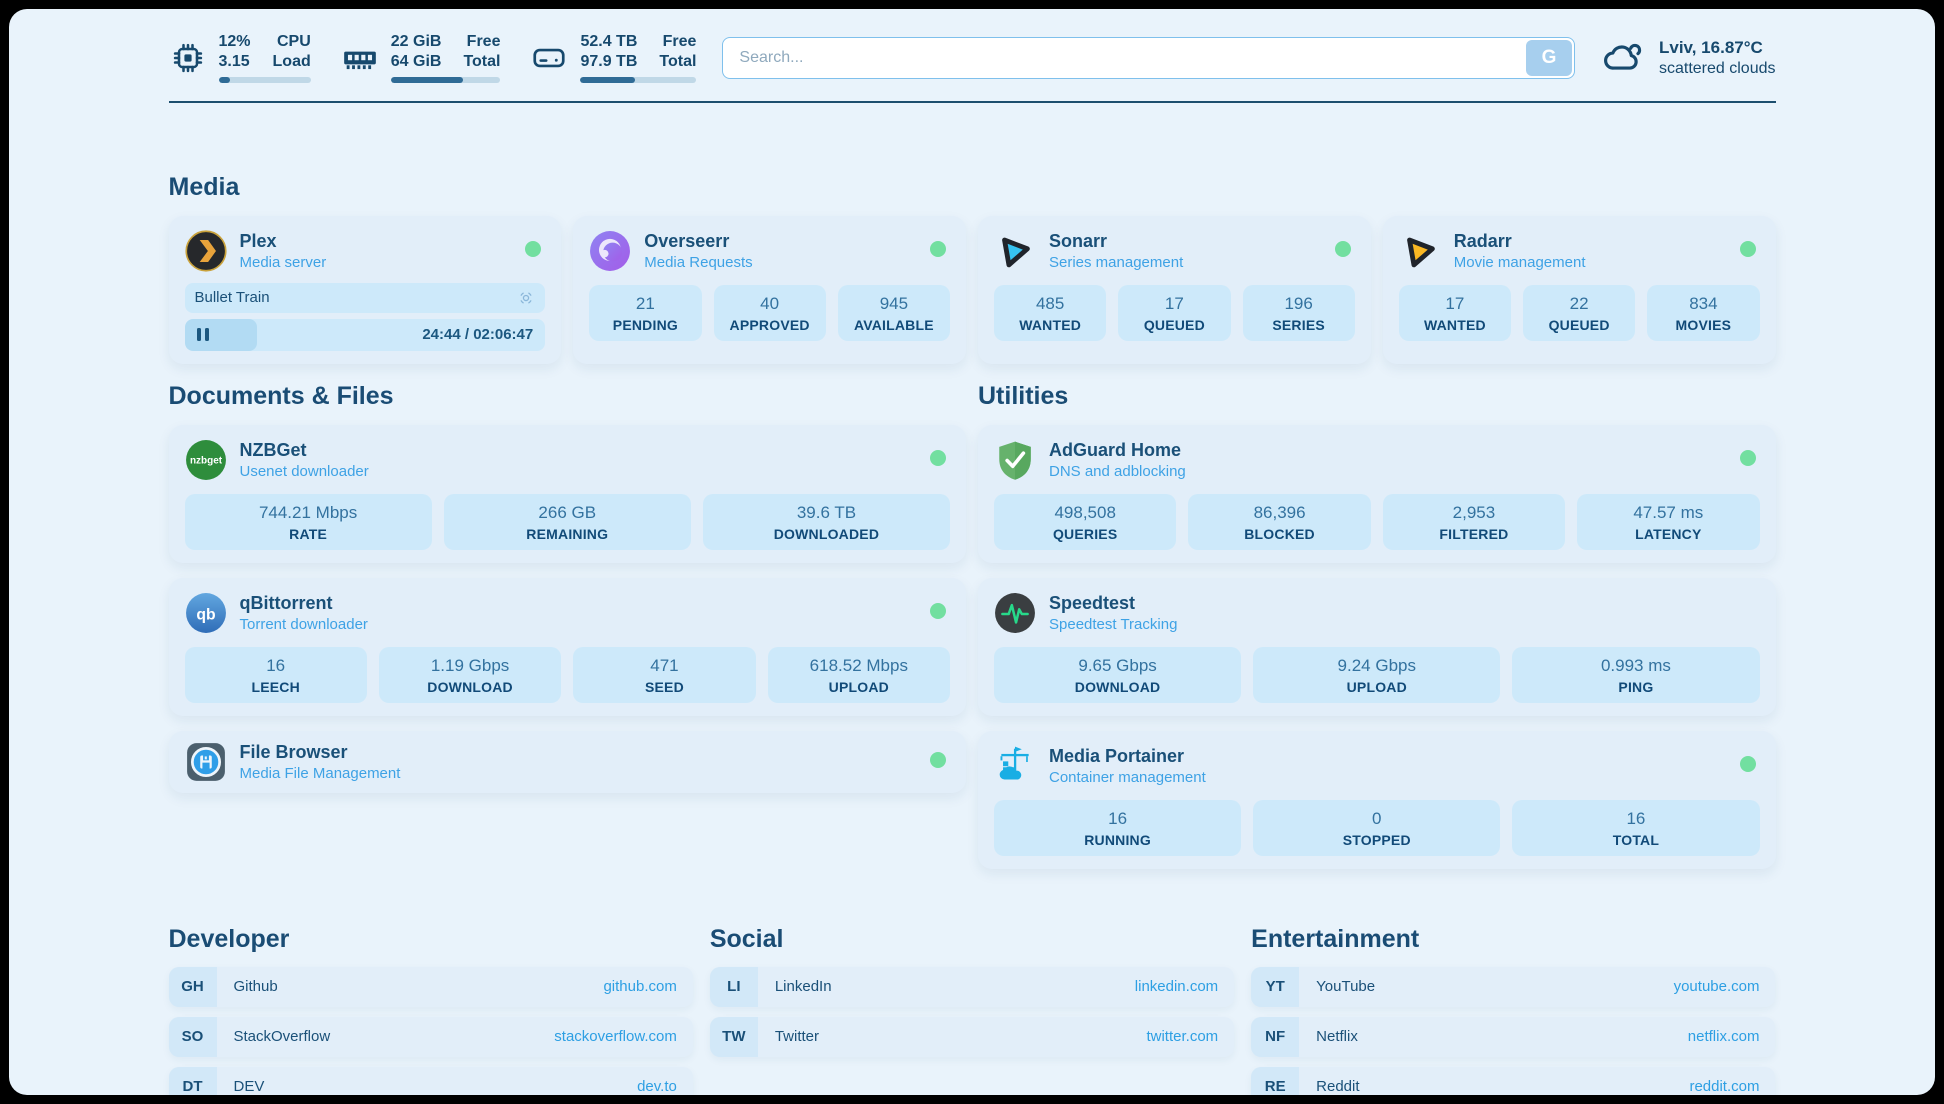 The width and height of the screenshot is (1944, 1104). What do you see at coordinates (567, 761) in the screenshot?
I see `card-filebrowser: File Browser Media File Management` at bounding box center [567, 761].